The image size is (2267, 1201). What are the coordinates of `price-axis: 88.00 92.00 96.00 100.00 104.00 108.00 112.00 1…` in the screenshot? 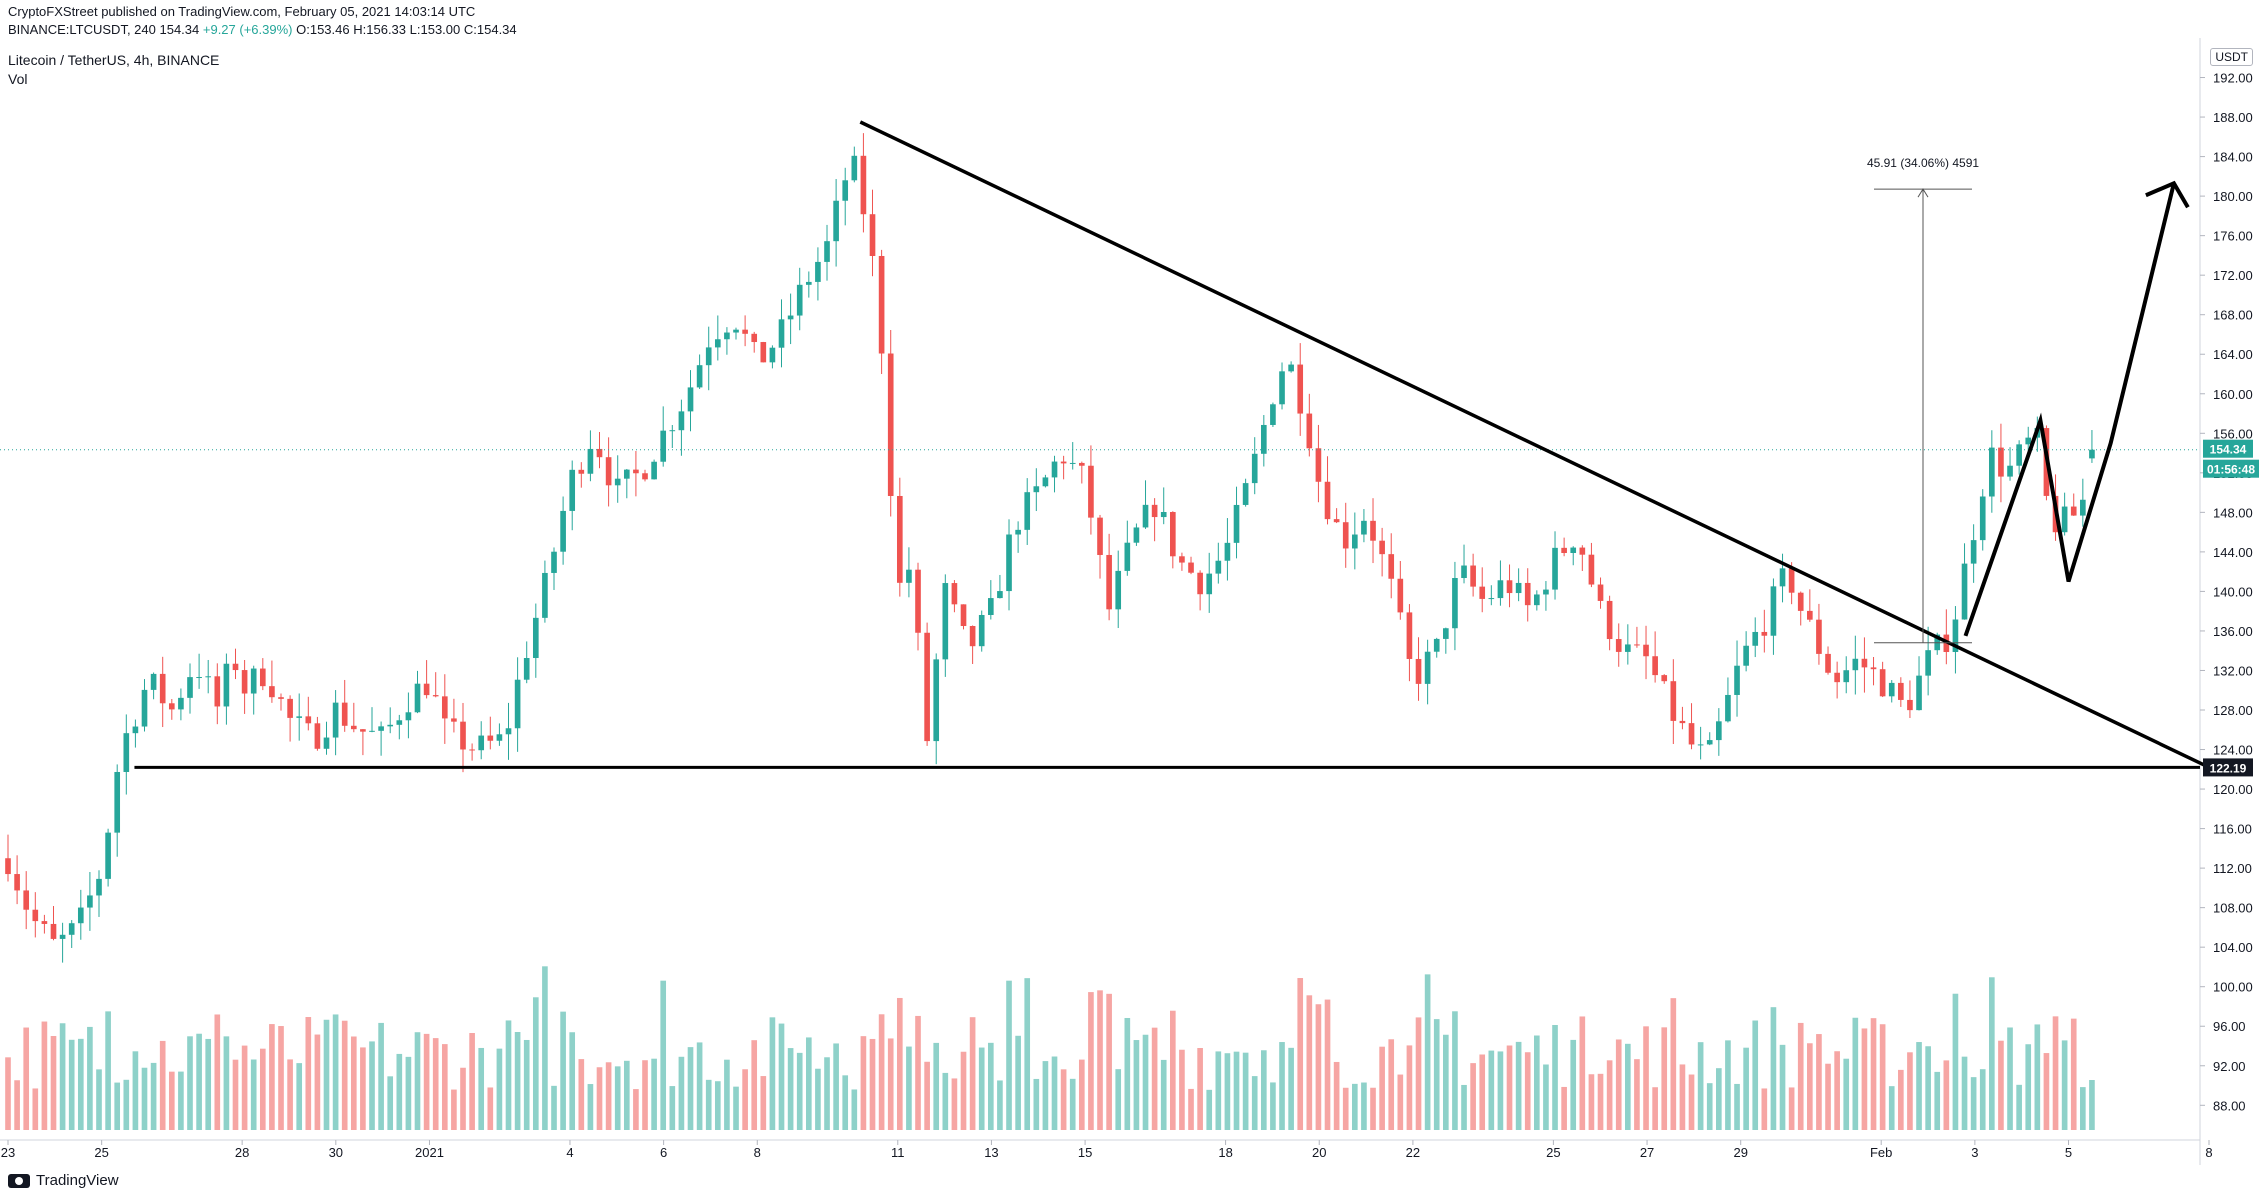 It's located at (2226, 592).